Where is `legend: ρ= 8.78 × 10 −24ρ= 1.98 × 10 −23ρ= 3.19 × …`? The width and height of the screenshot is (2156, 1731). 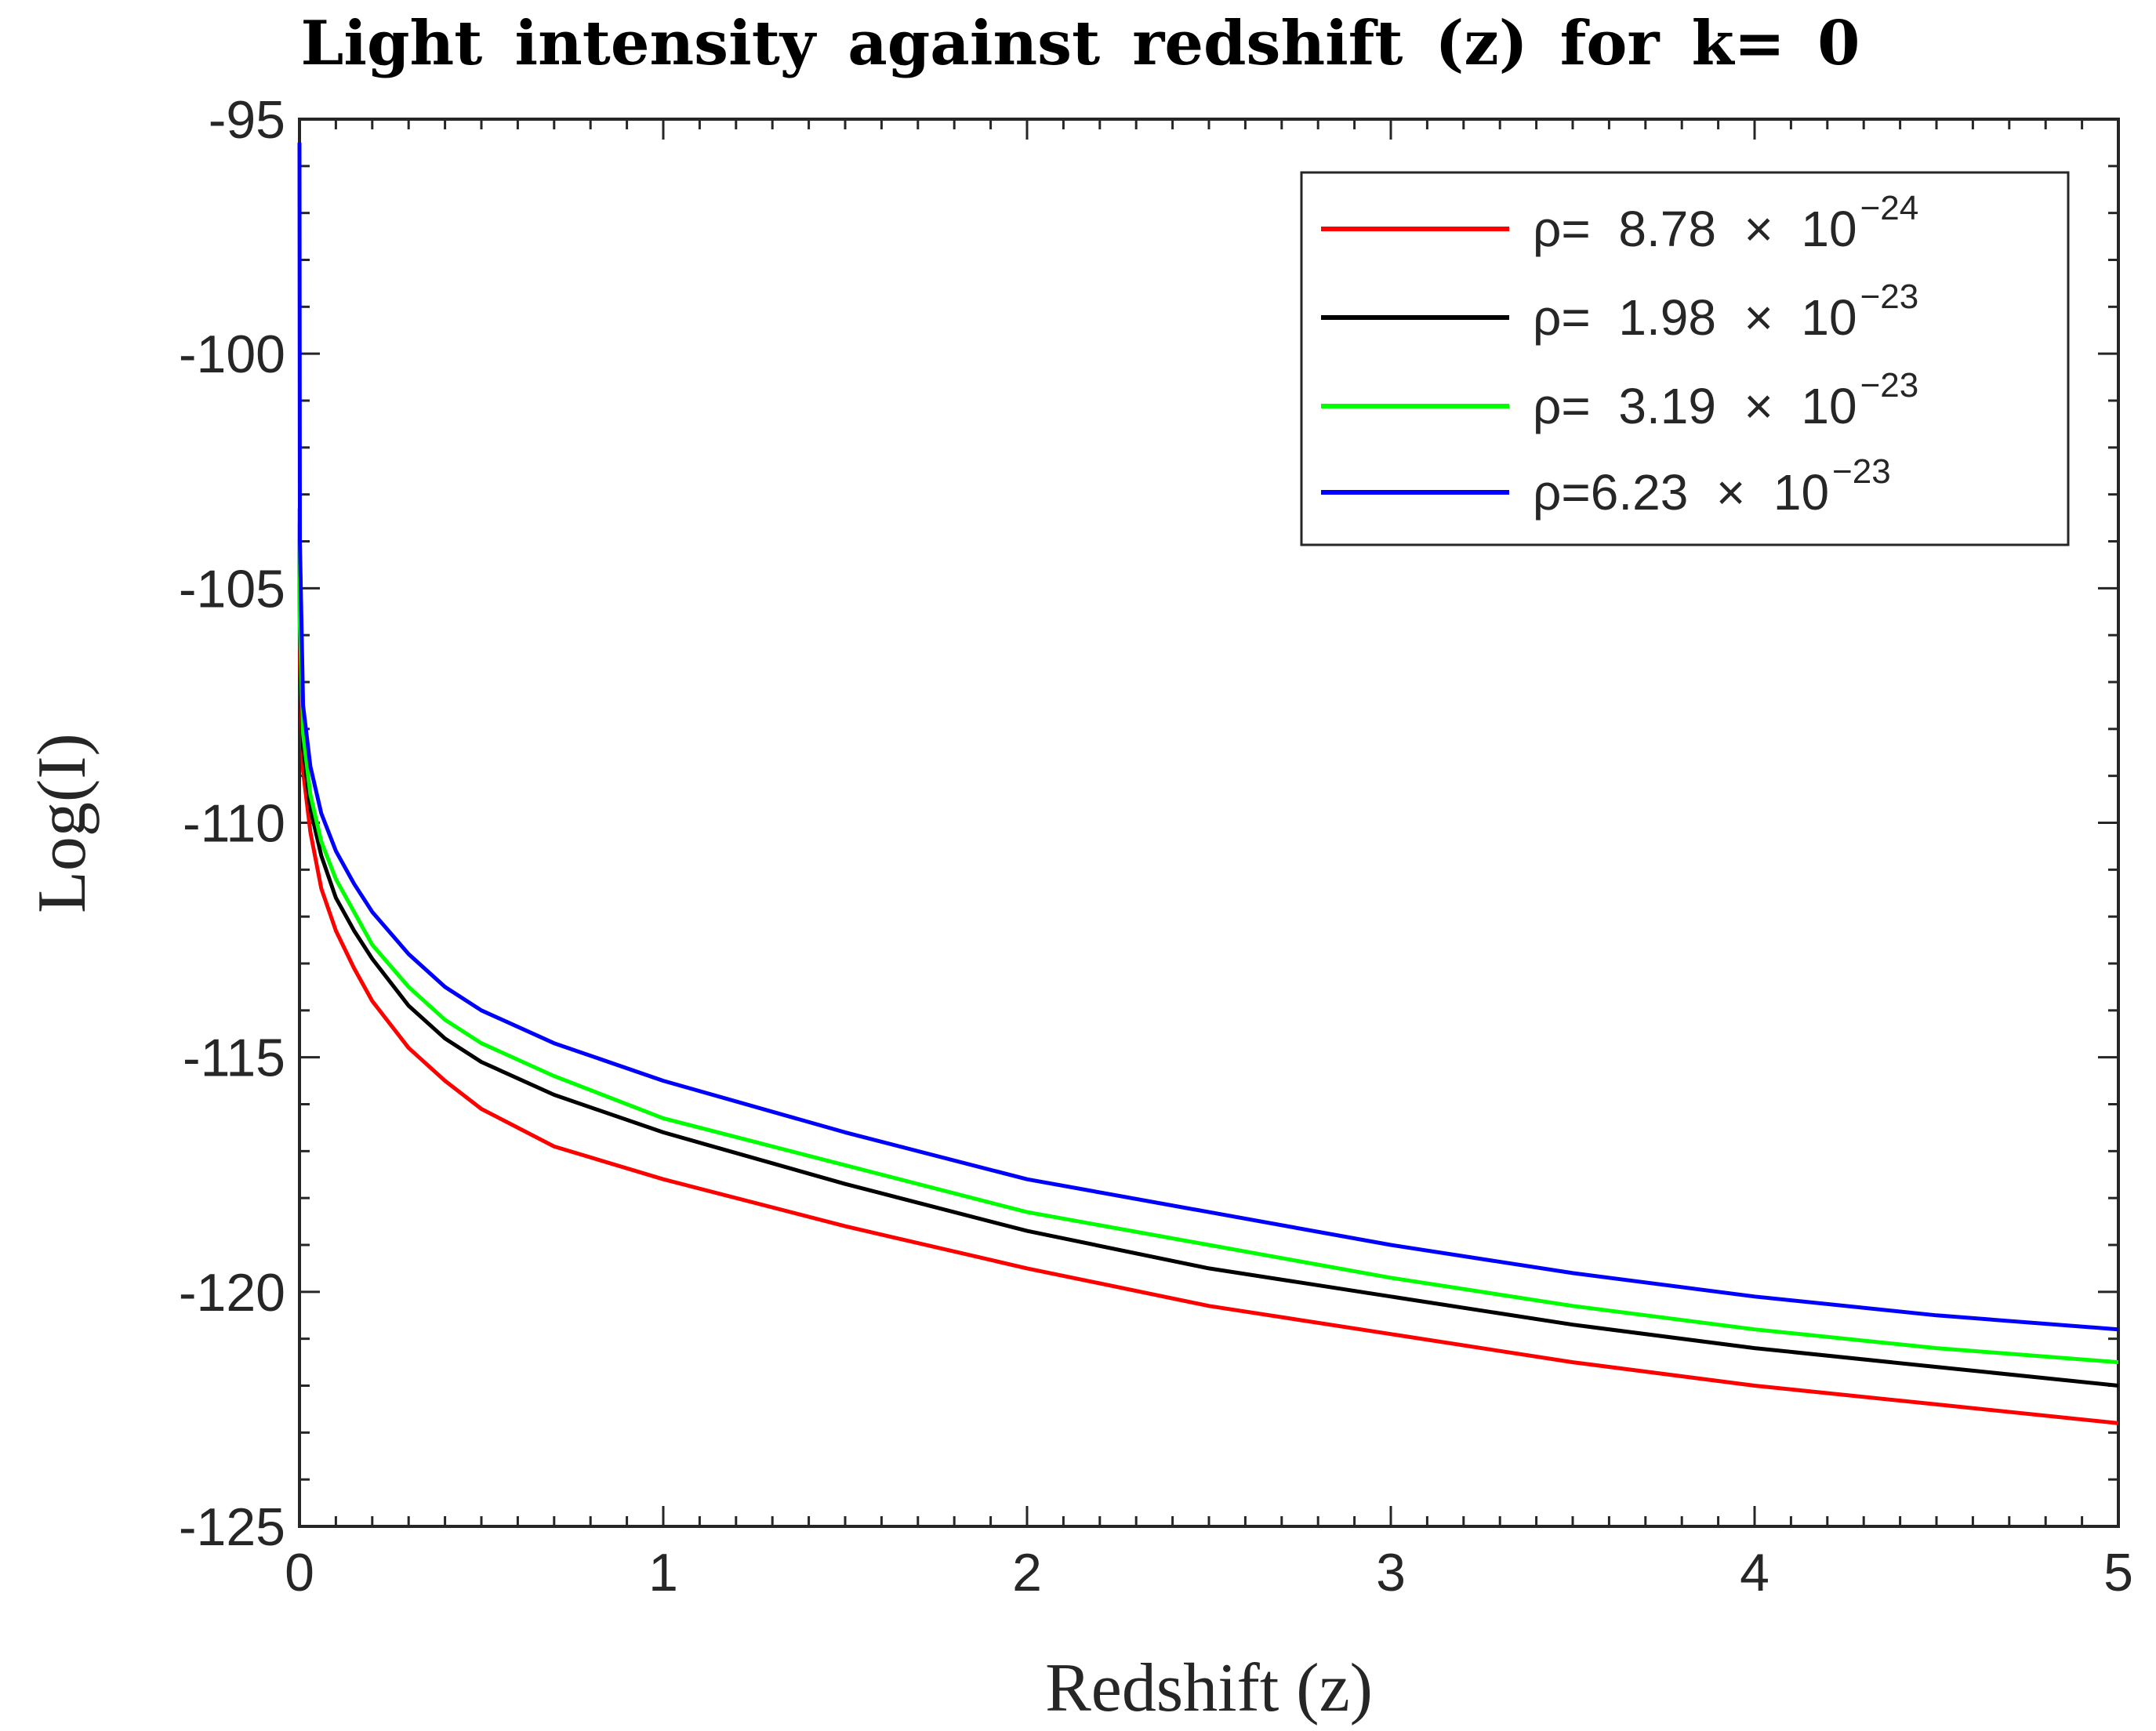
legend: ρ= 8.78 × 10 −24ρ= 1.98 × 10 −23ρ= 3.19 × … is located at coordinates (1685, 358).